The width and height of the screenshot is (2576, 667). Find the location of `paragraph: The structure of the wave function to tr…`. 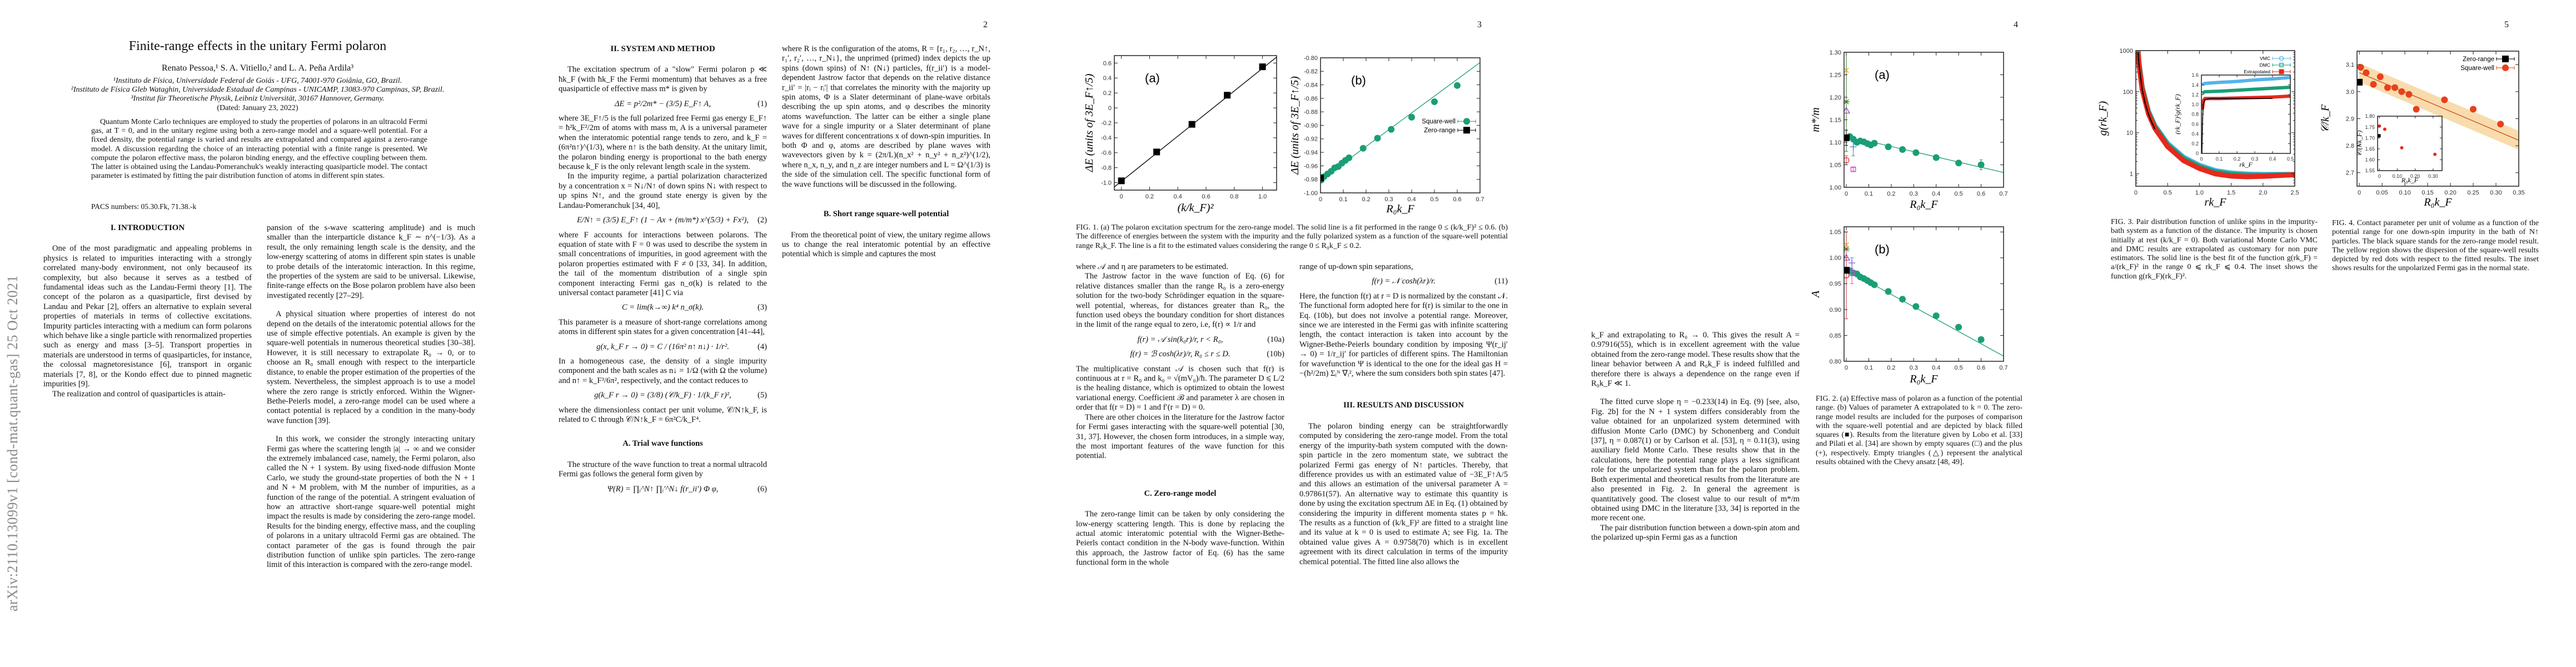

paragraph: The structure of the wave function to tr… is located at coordinates (663, 469).